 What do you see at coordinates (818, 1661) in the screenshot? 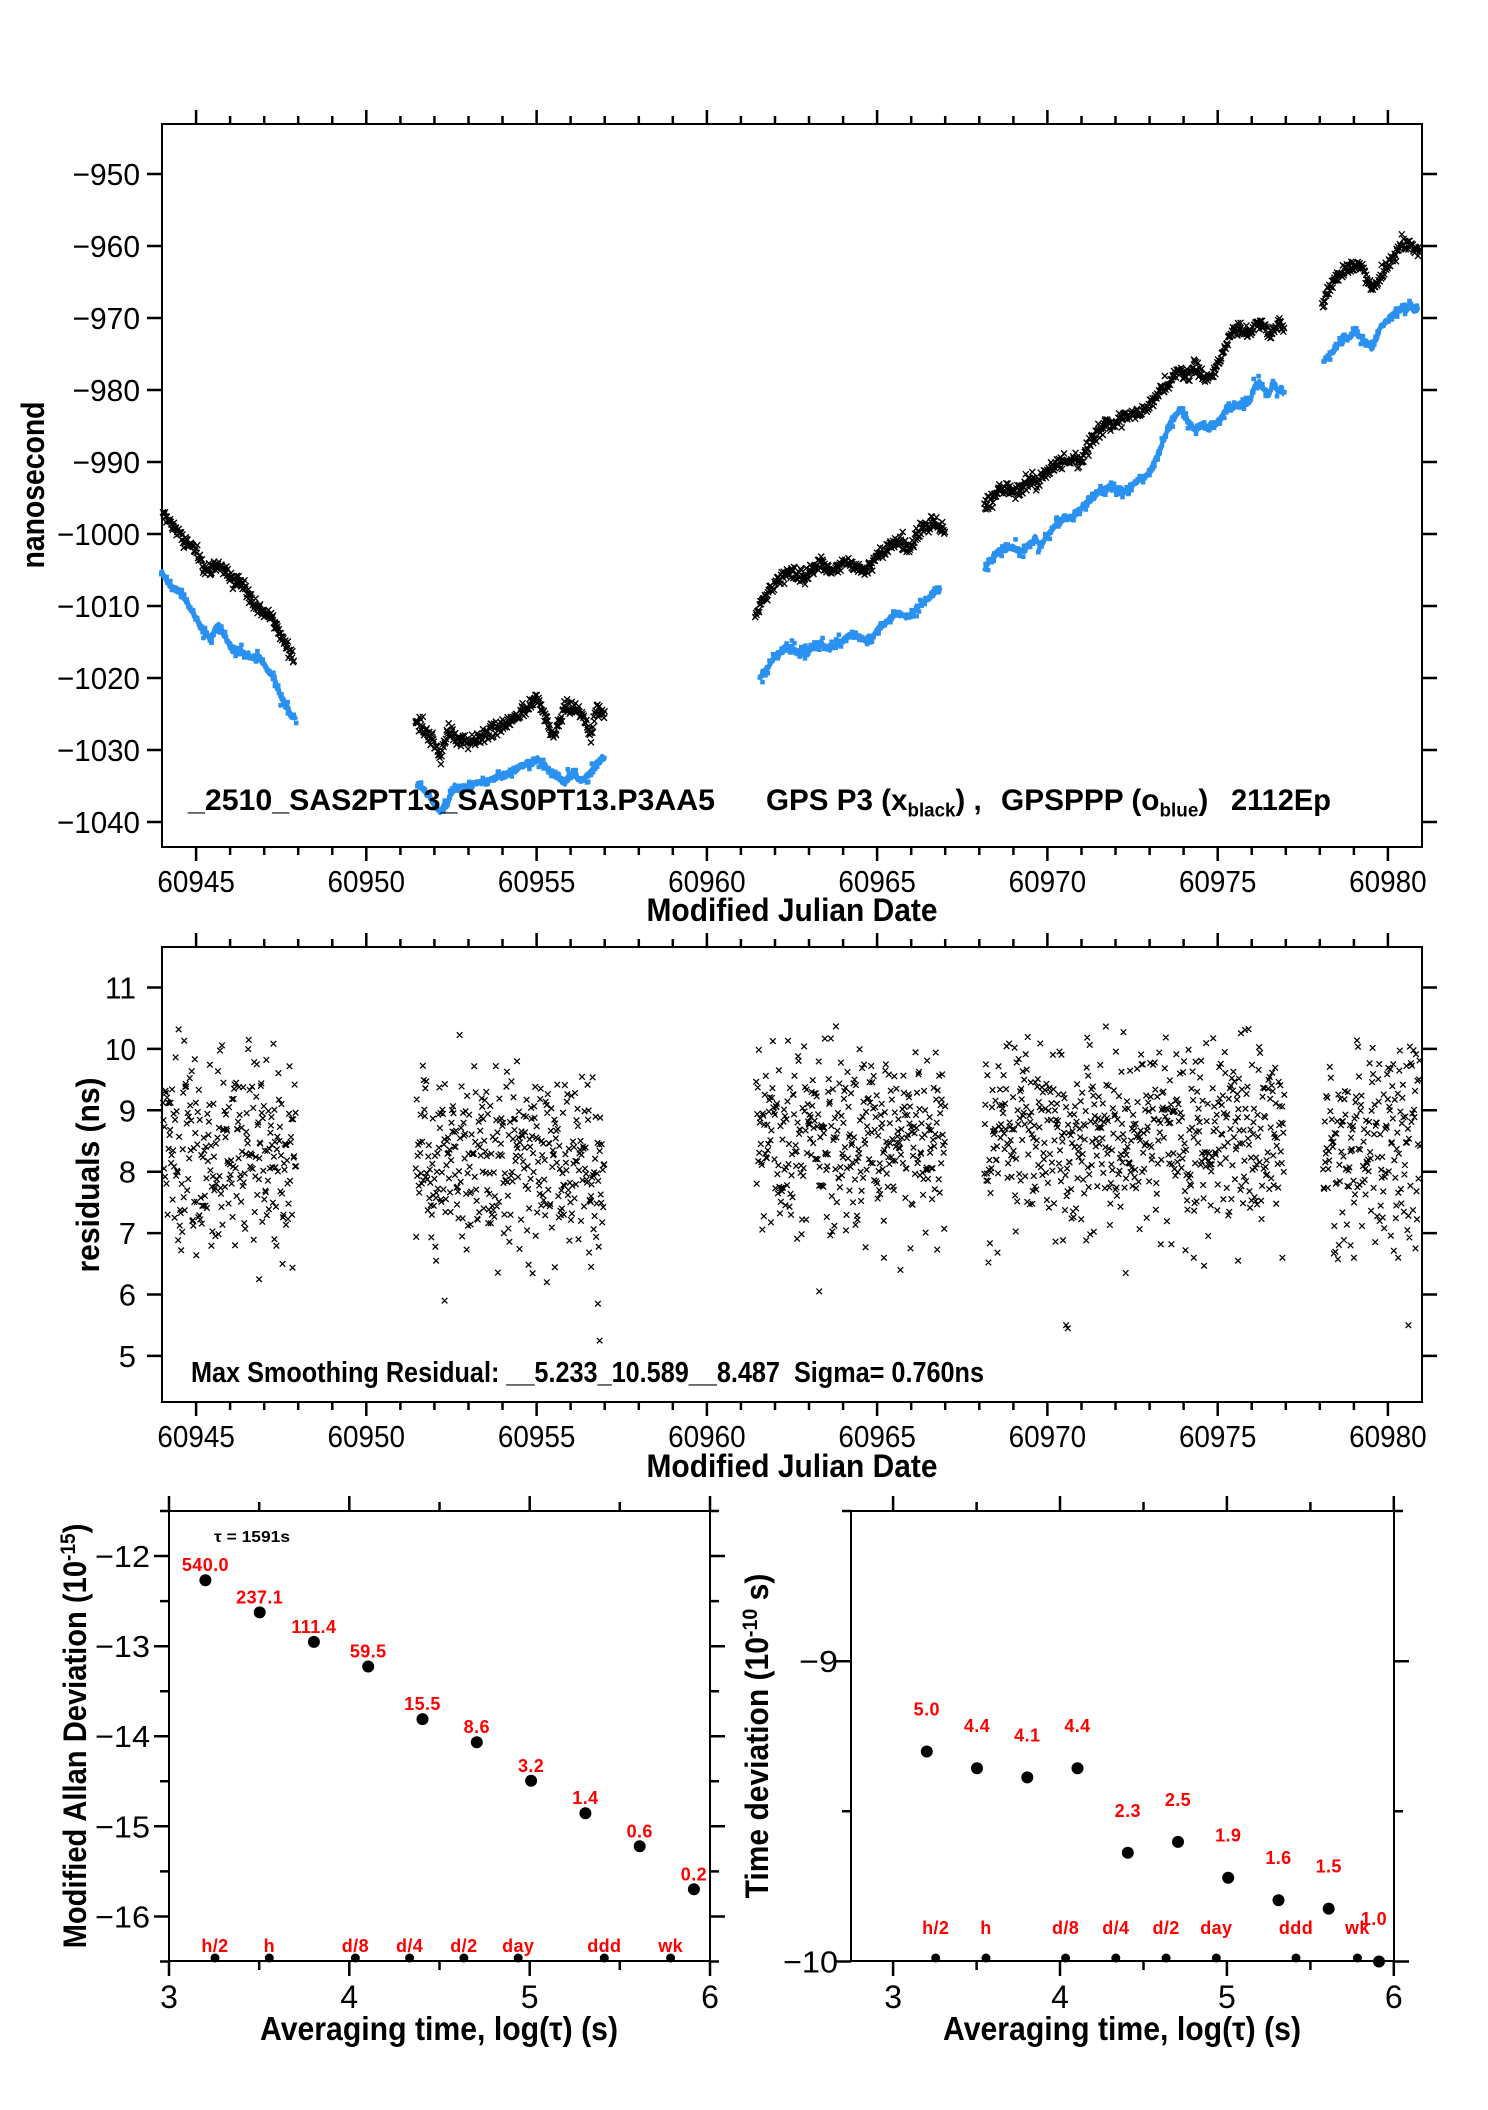
I see `svg-text: −9` at bounding box center [818, 1661].